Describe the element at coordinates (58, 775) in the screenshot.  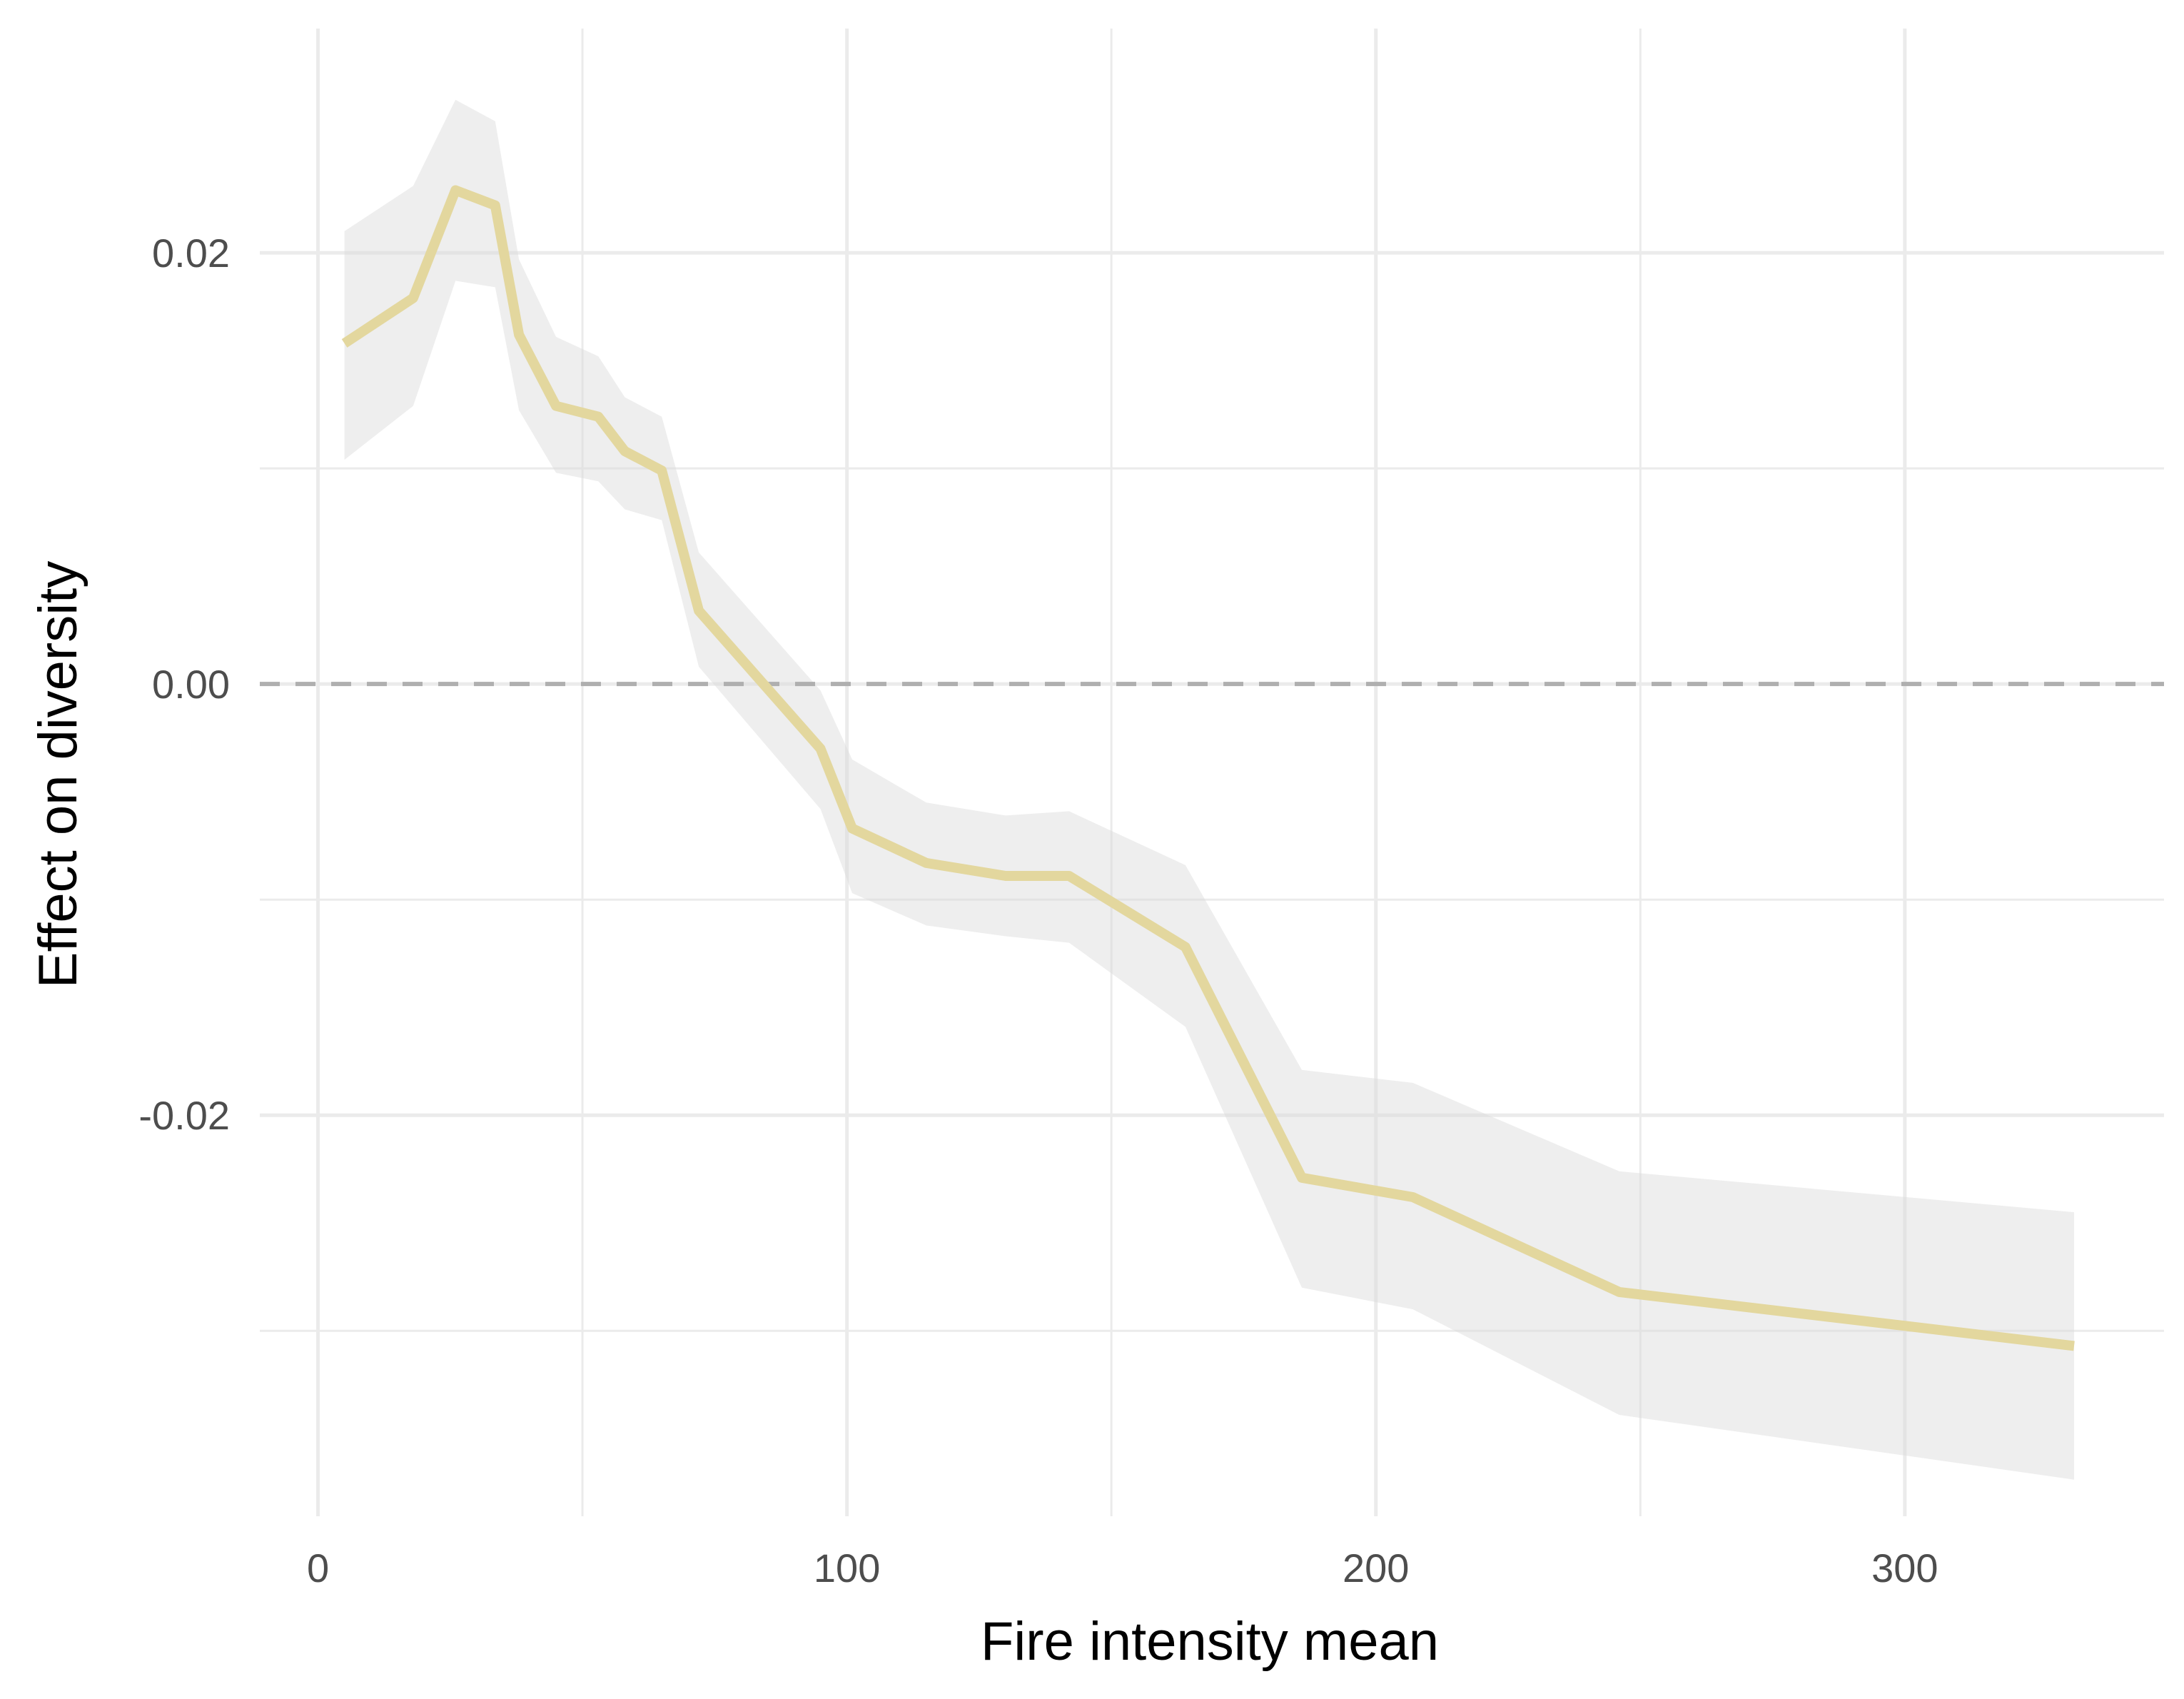
I see `y-axis-title: Effect on diversity` at that location.